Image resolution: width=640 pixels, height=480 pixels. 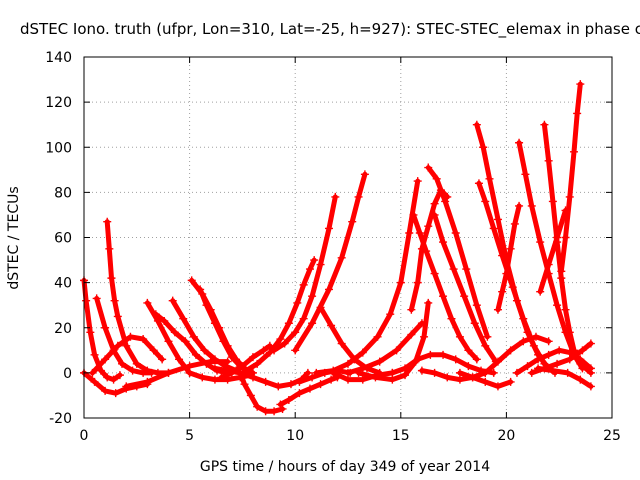 I want to click on x-tick-label: 15, so click(x=401, y=436).